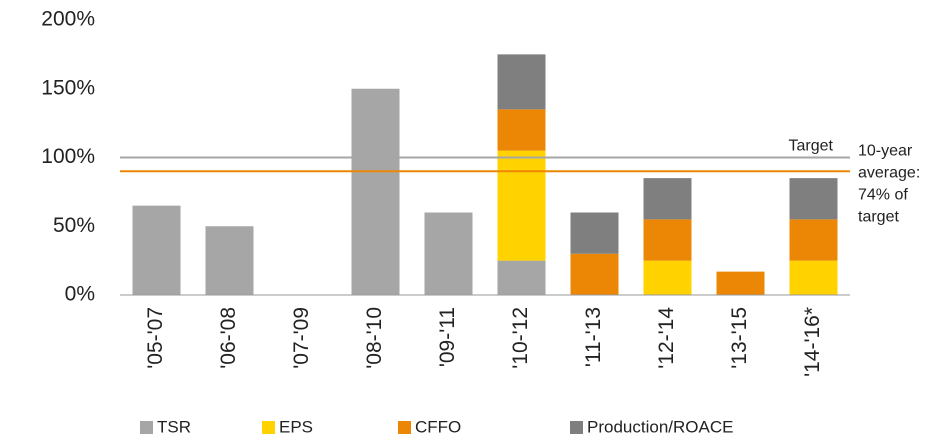 The image size is (950, 446). I want to click on x-tick-label: '05-'07, so click(155, 338).